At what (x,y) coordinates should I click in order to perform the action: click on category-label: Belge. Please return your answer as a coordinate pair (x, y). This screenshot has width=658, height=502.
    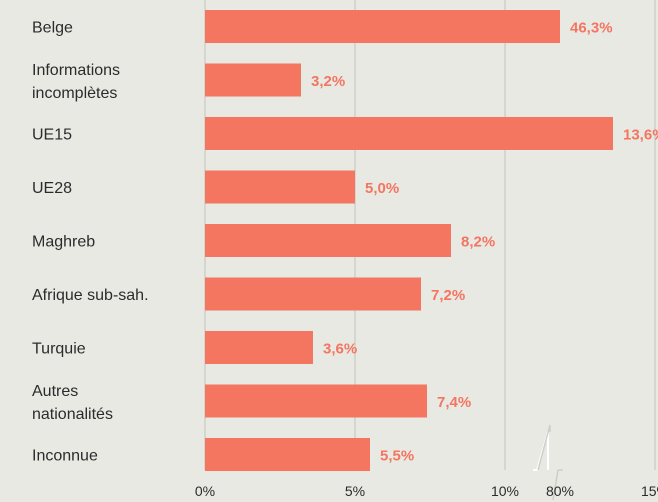
    Looking at the image, I should click on (52, 28).